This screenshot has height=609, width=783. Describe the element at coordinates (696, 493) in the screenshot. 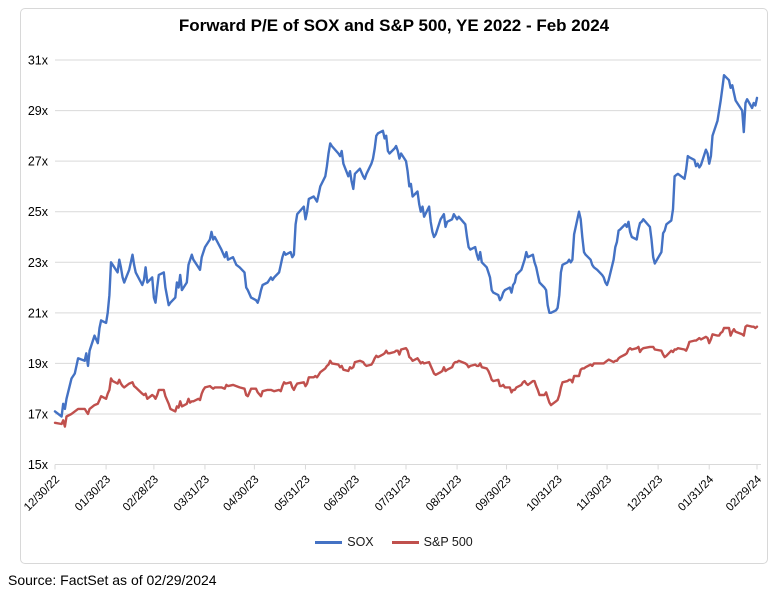

I see `x-axis-label: 01/31/24` at that location.